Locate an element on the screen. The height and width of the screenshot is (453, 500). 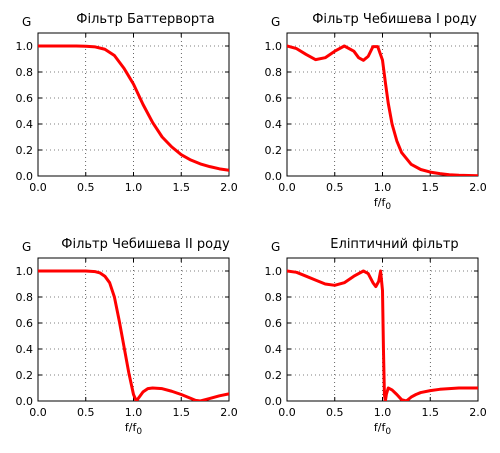
chart-title: Фільтр Чебишева I роду is located at coordinates (394, 19).